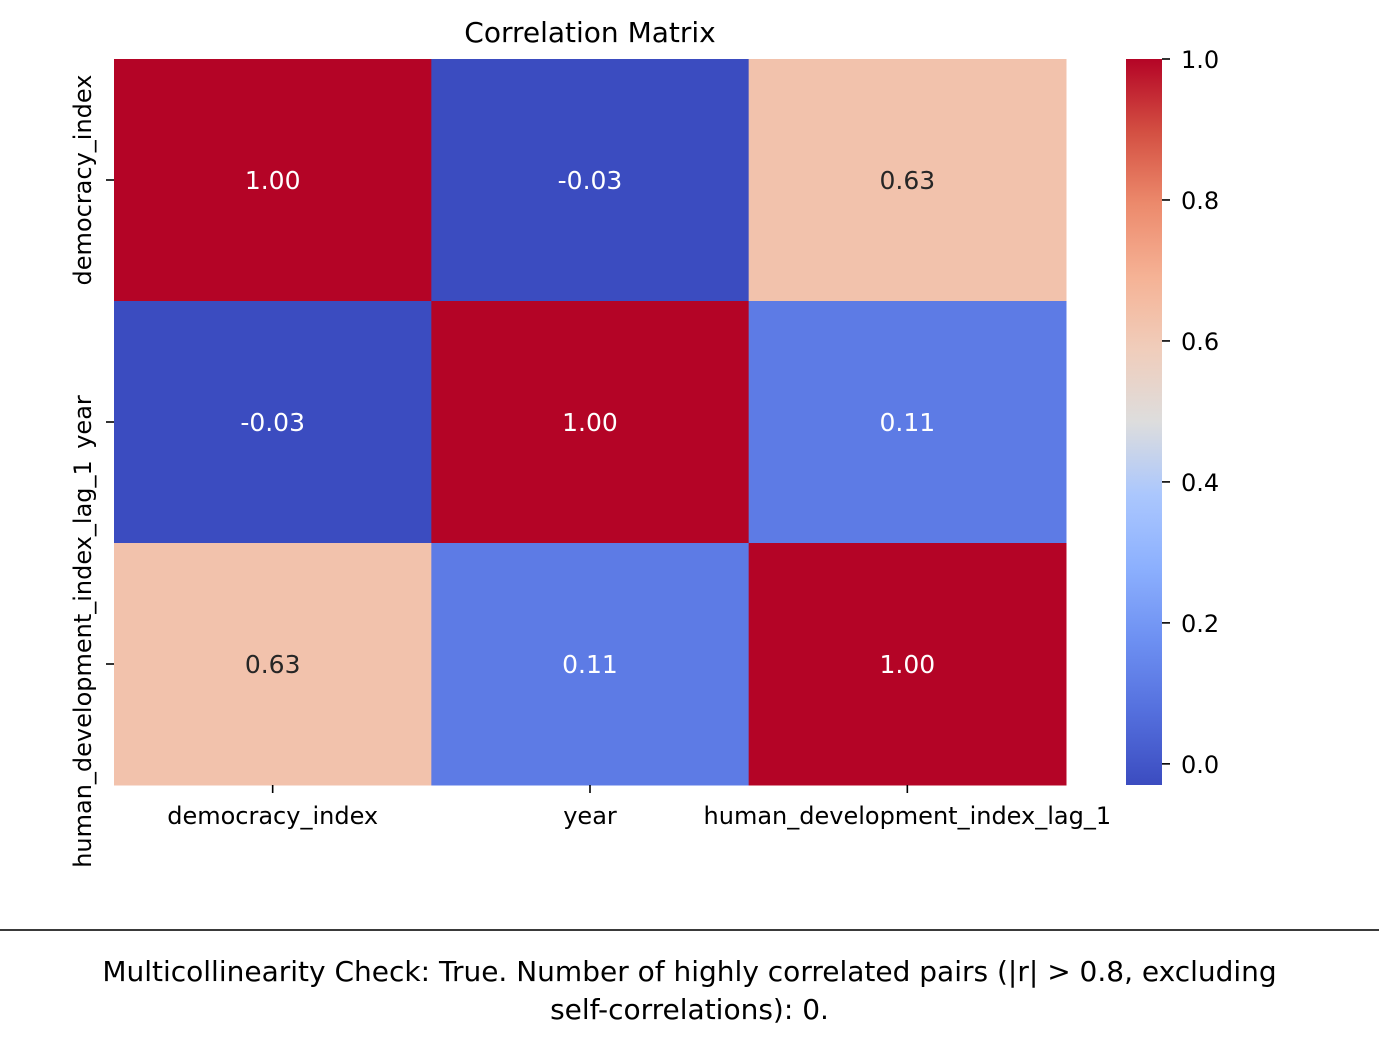  I want to click on colorbar-tick-label: 0.4, so click(1200, 483).